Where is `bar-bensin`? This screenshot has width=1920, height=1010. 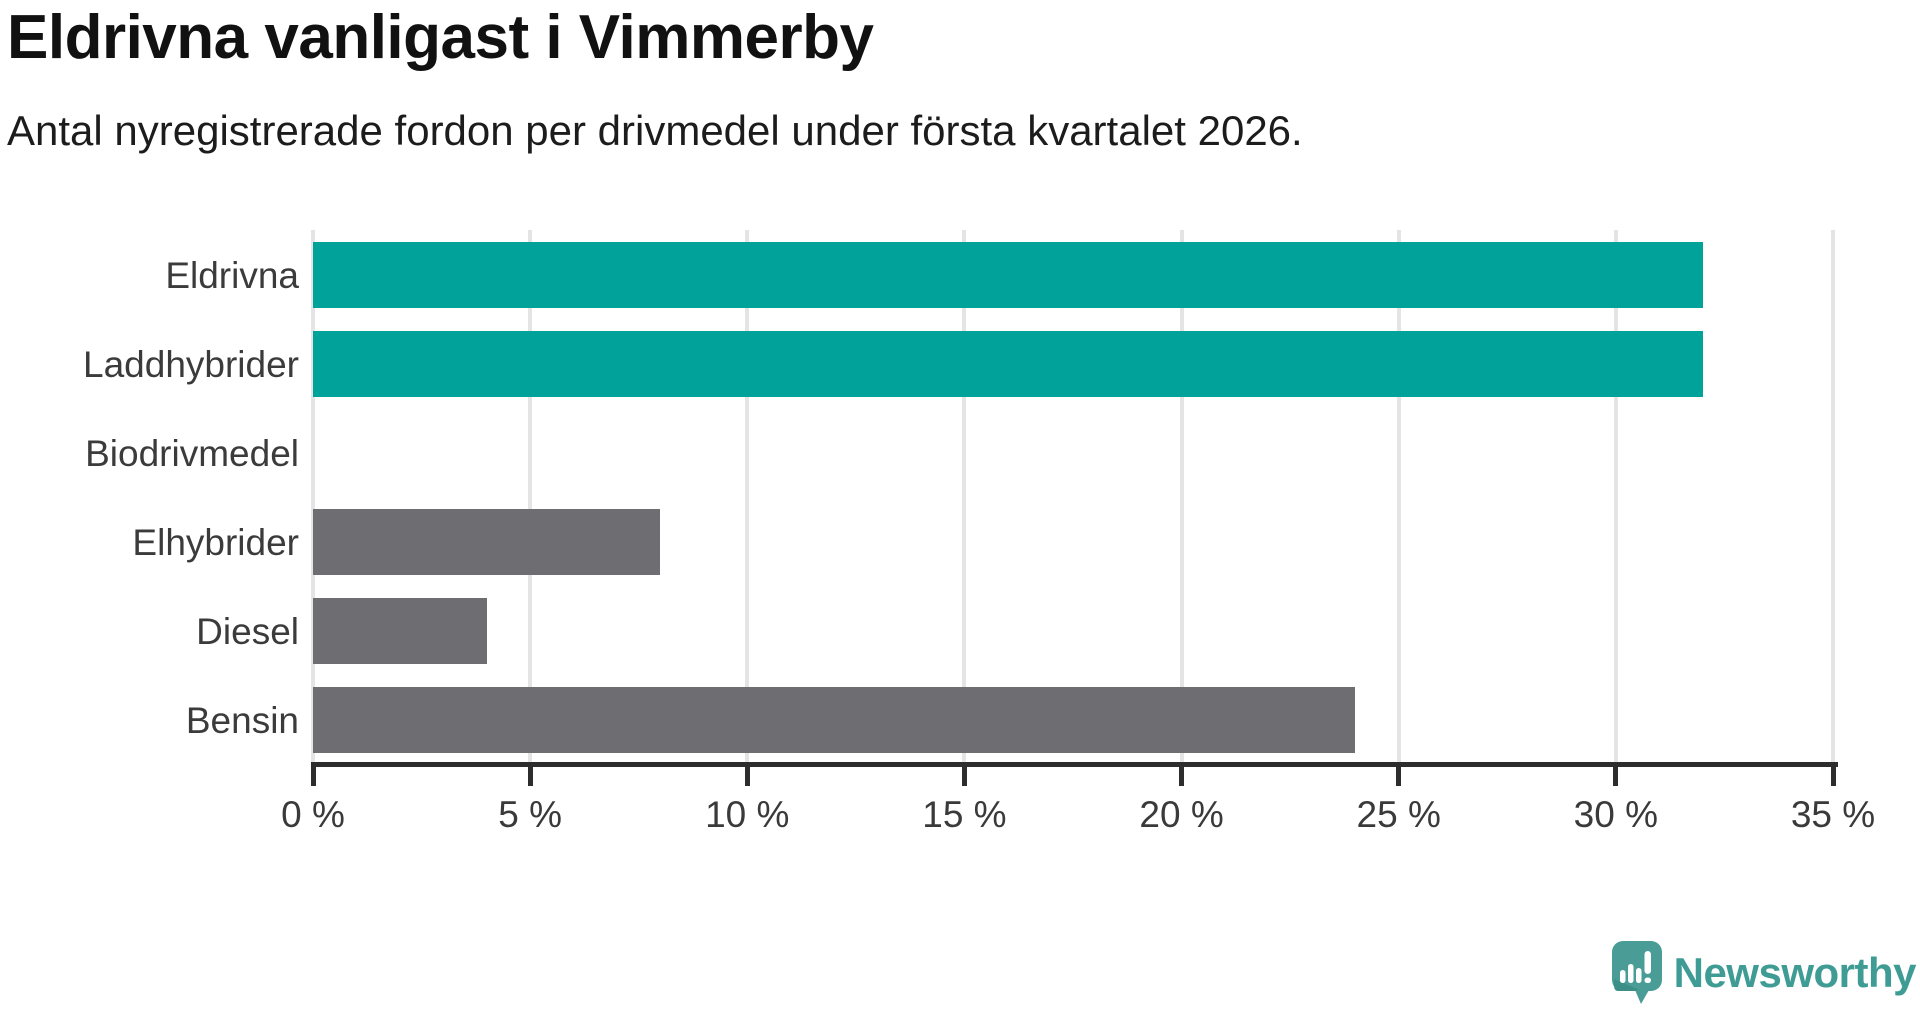
bar-bensin is located at coordinates (834, 719).